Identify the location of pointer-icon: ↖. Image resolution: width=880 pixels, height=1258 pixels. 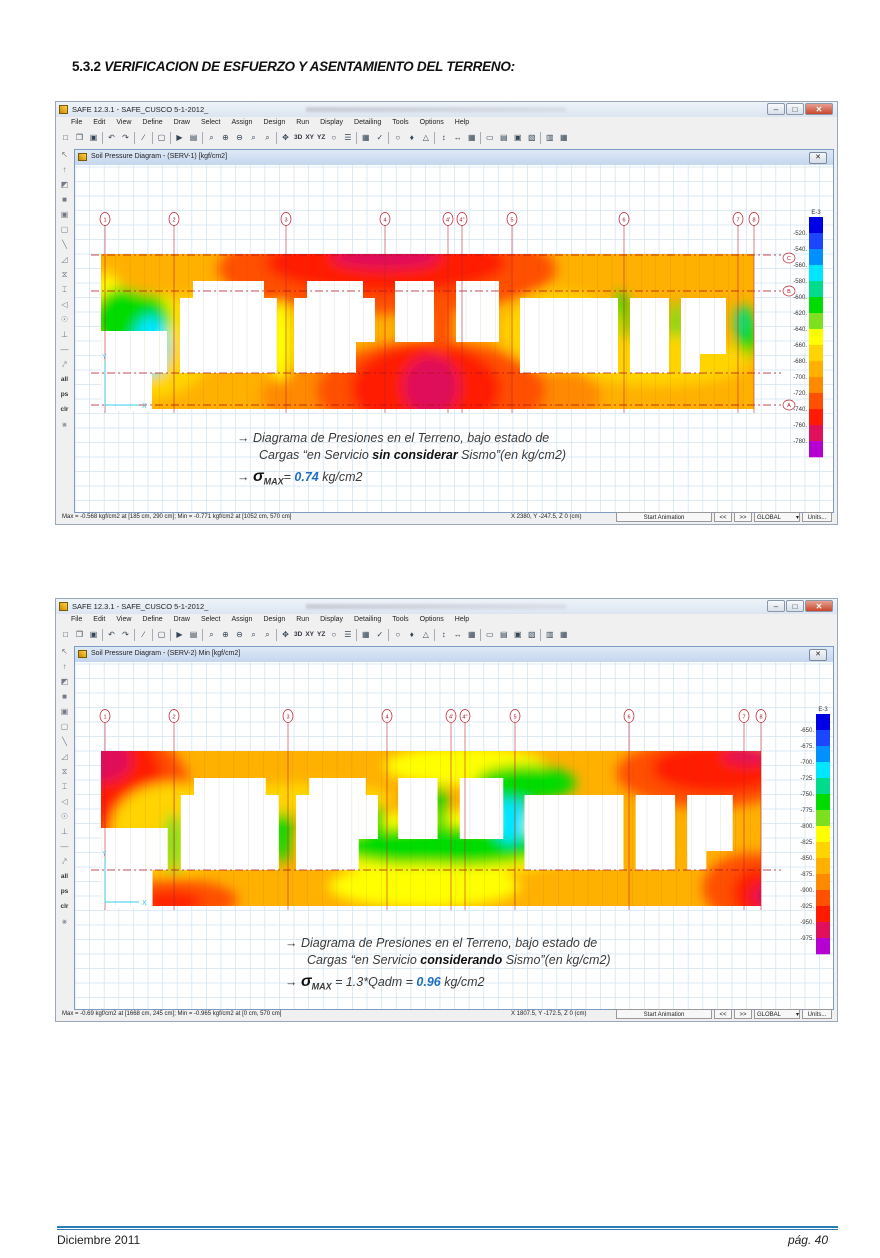
(64, 154).